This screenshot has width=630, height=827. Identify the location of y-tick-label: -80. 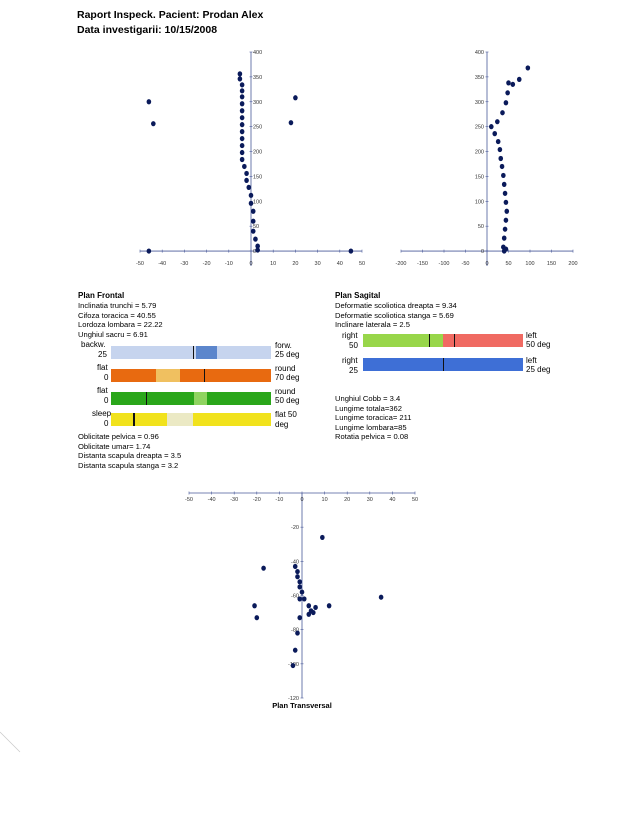
(295, 631).